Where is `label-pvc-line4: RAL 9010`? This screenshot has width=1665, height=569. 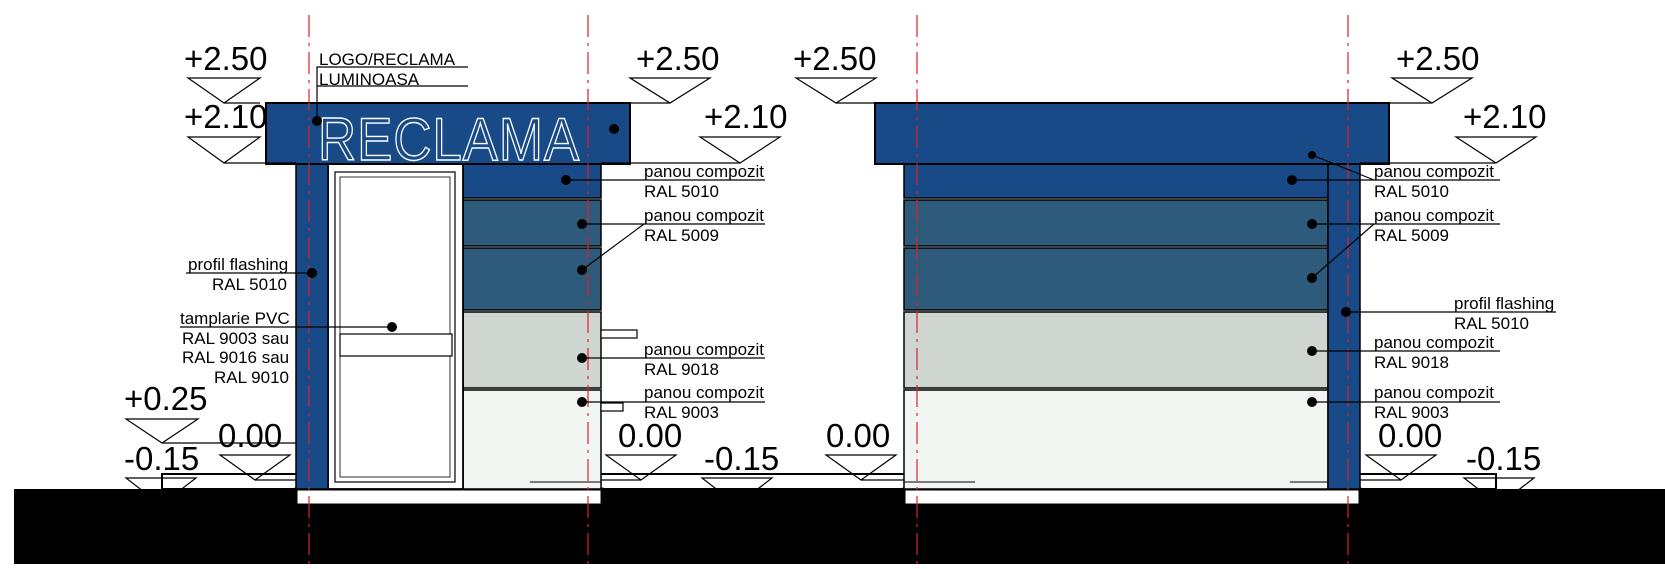 label-pvc-line4: RAL 9010 is located at coordinates (251, 377).